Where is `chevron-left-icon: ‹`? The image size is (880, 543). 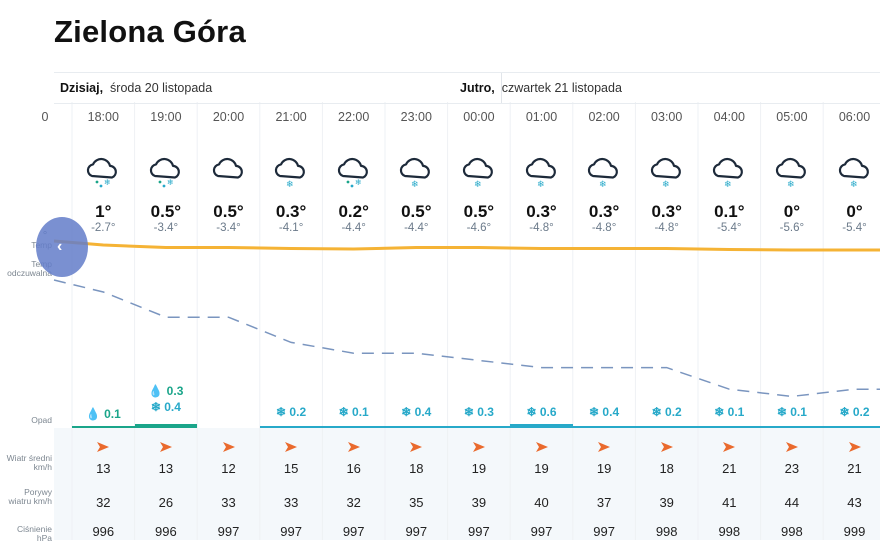
chevron-left-icon: ‹ is located at coordinates (59, 247).